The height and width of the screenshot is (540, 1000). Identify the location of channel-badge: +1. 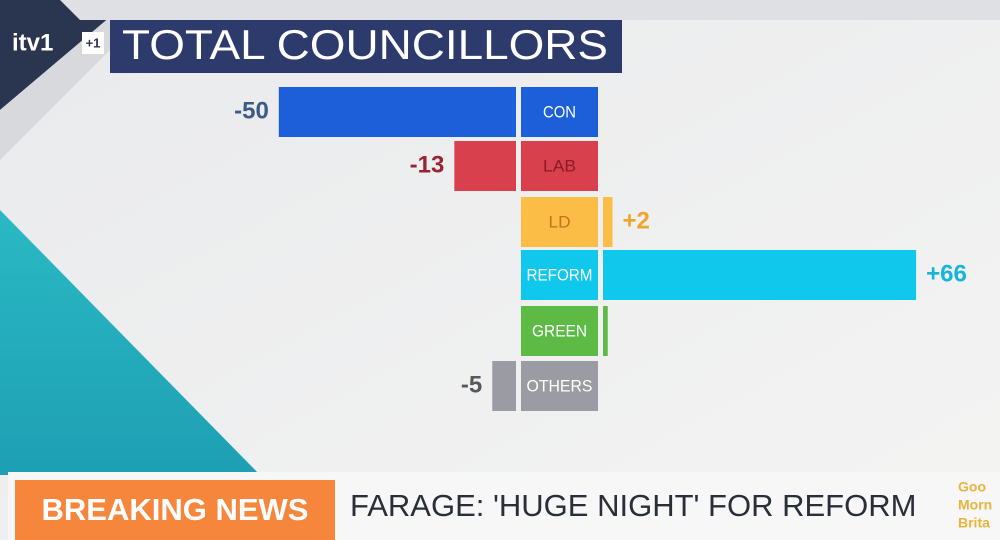
(93, 42).